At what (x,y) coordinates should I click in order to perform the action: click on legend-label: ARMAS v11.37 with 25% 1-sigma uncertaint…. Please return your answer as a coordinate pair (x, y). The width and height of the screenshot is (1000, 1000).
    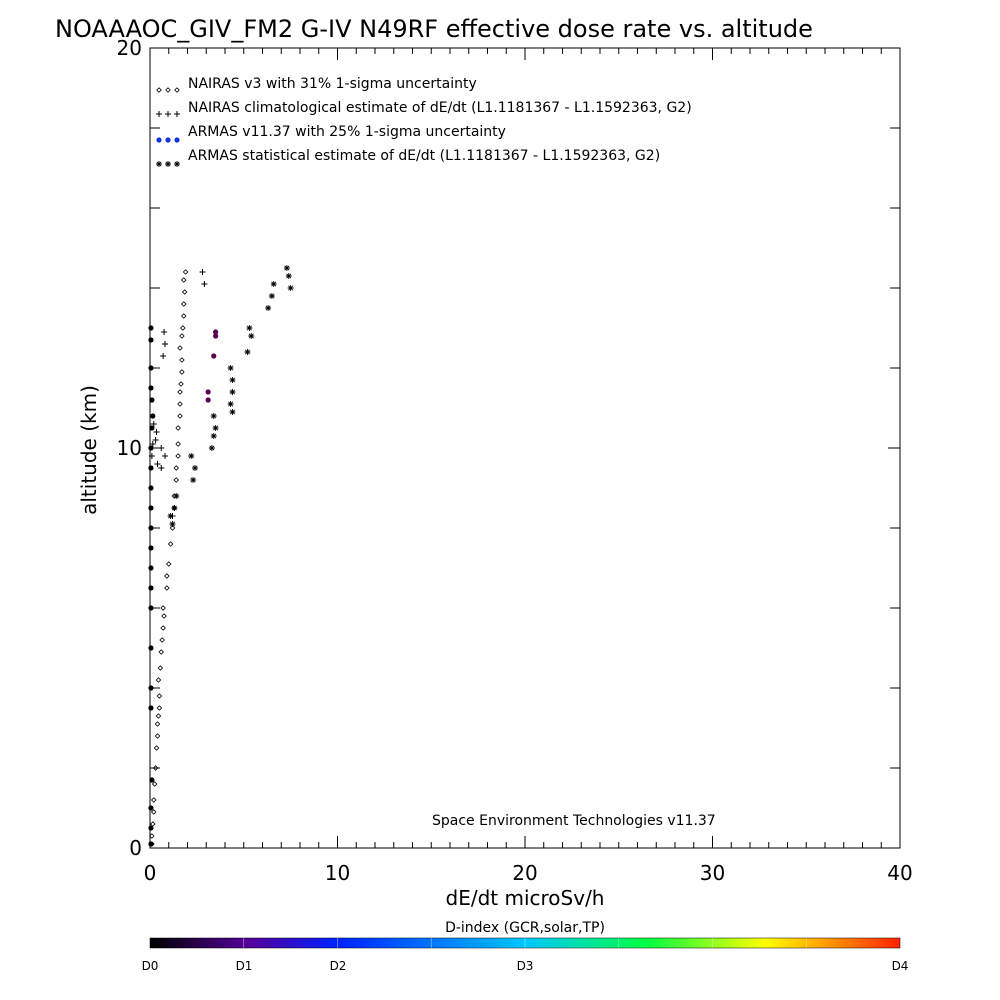
    Looking at the image, I should click on (347, 132).